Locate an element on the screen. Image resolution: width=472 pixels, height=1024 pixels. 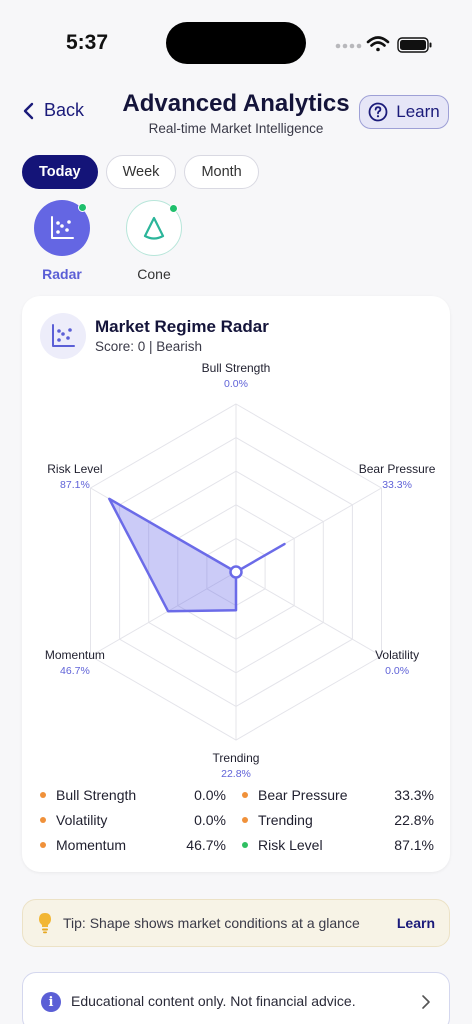
legend-label: Risk Level is located at coordinates (290, 845).